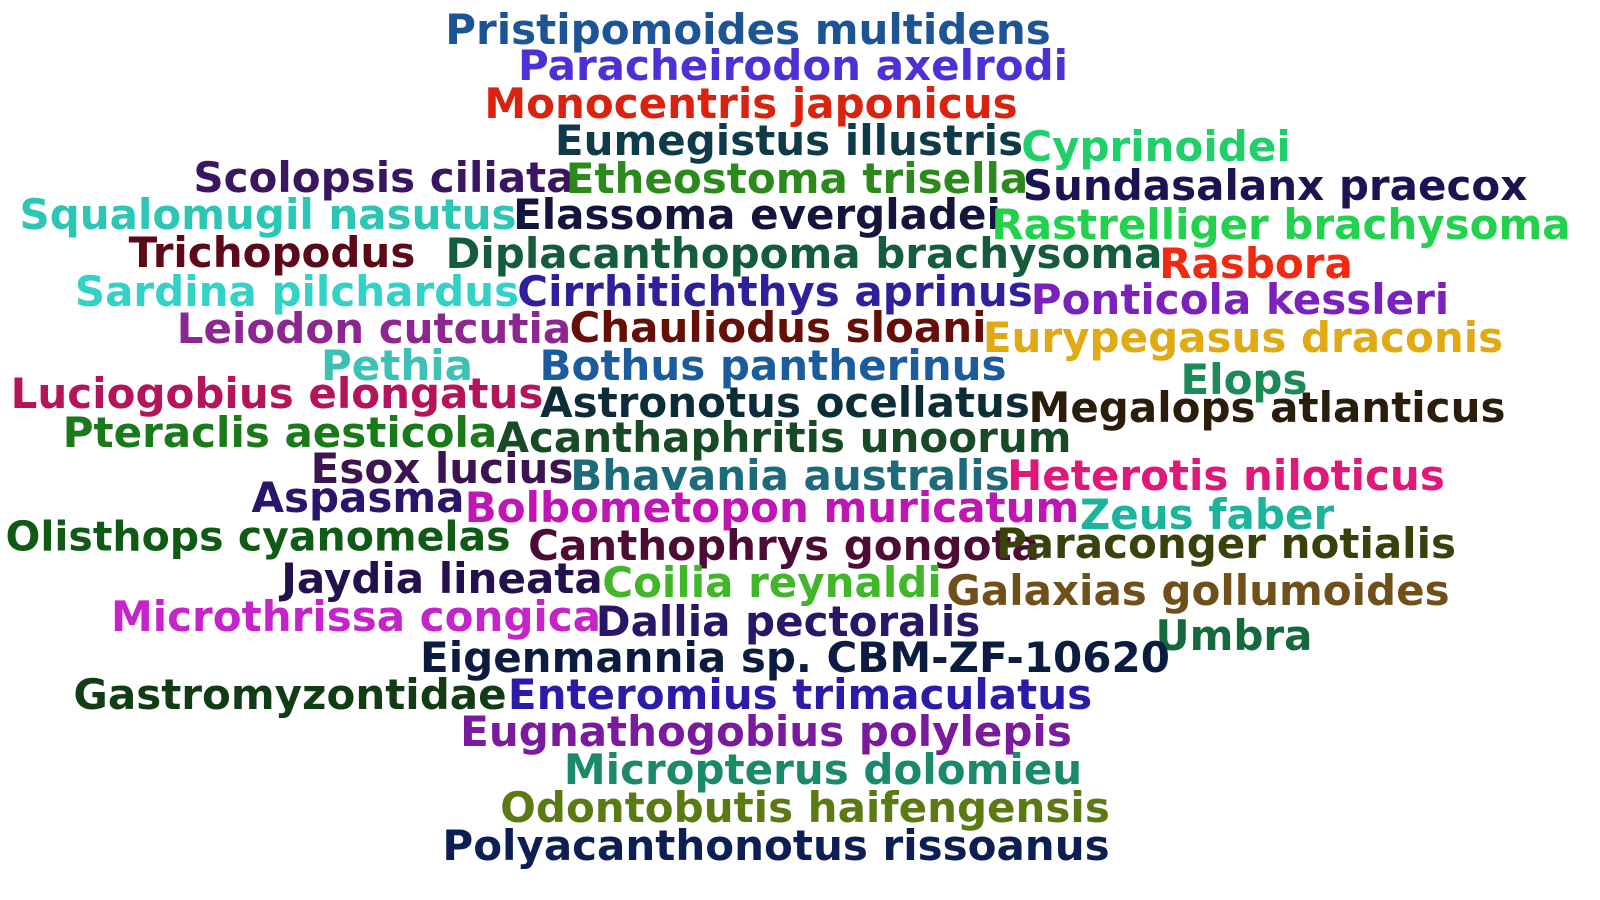 The image size is (1600, 900). Describe the element at coordinates (374, 328) in the screenshot. I see `word: Leiodon cutcutia` at that location.